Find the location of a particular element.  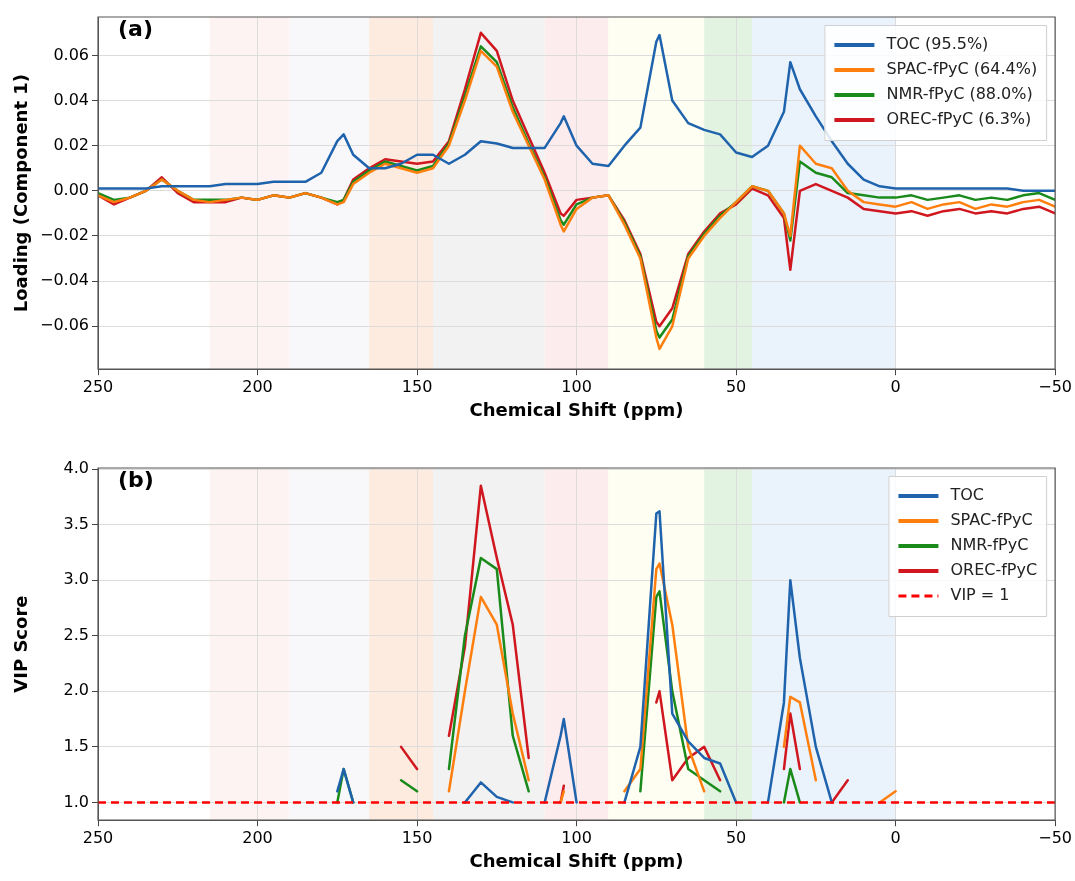

y-tick-label: 0.04 is located at coordinates (71, 99).